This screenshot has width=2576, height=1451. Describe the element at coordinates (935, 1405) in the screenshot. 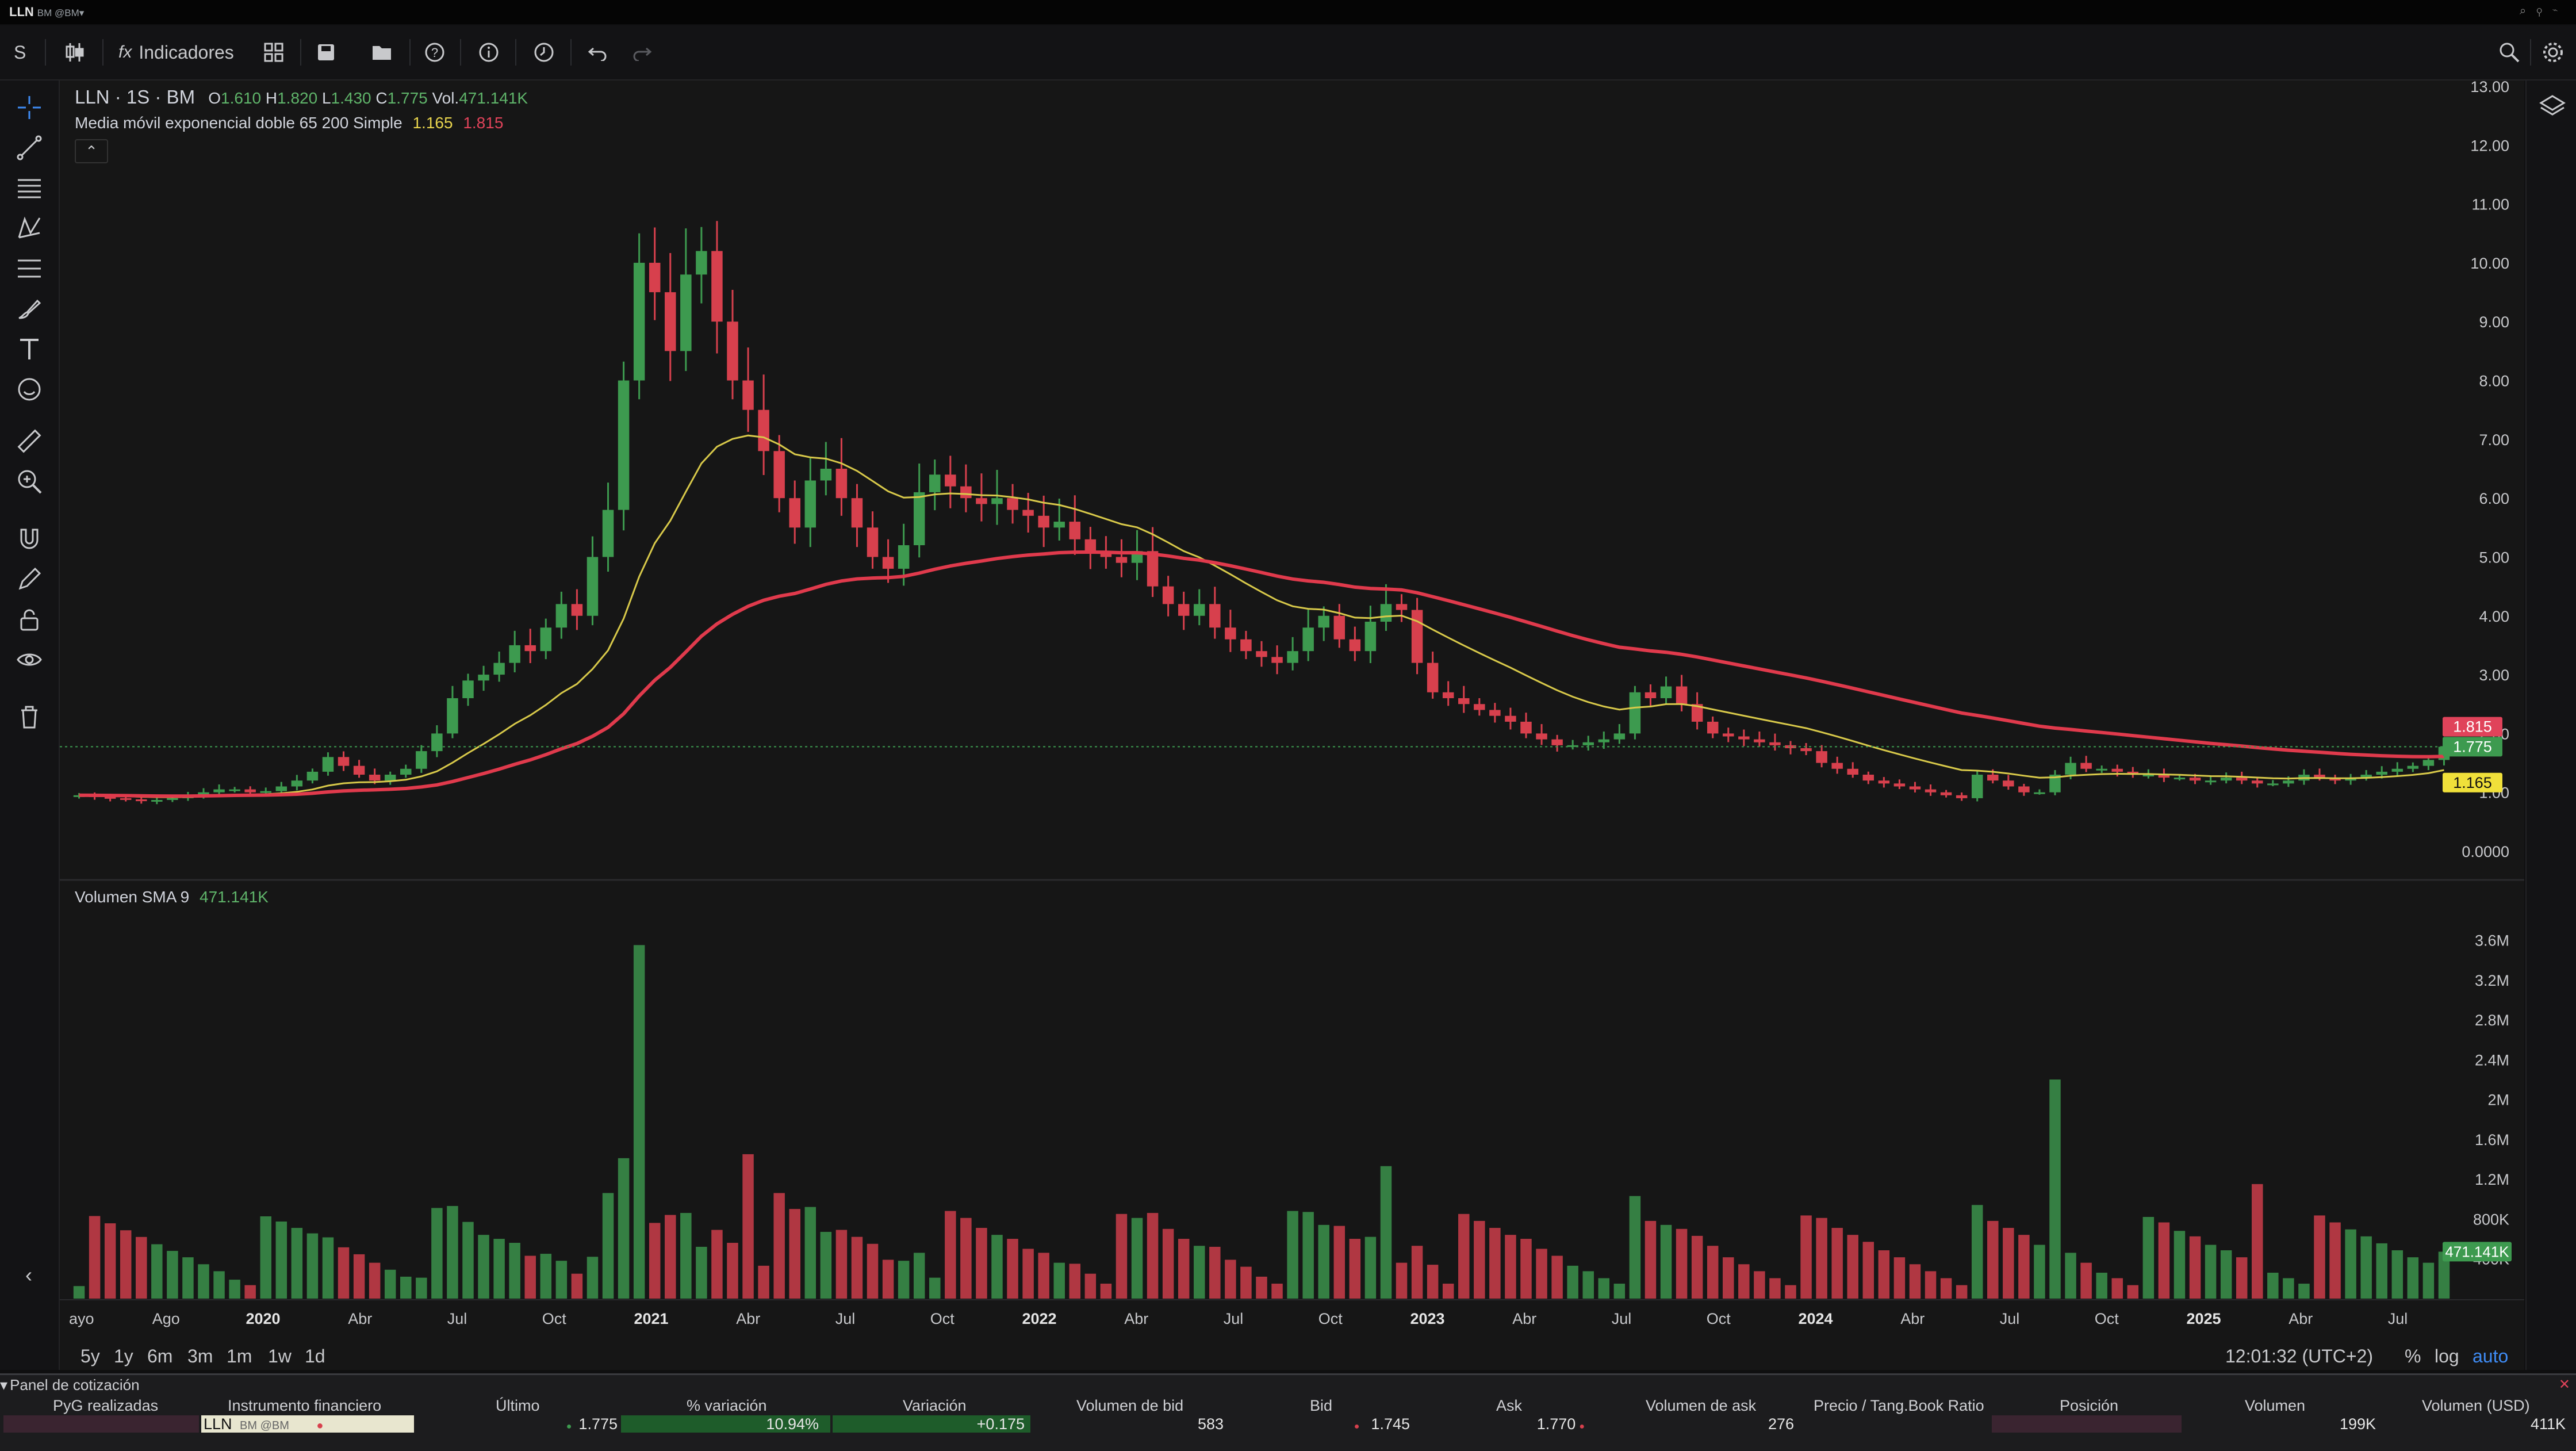

I see `col-change: Variación` at that location.